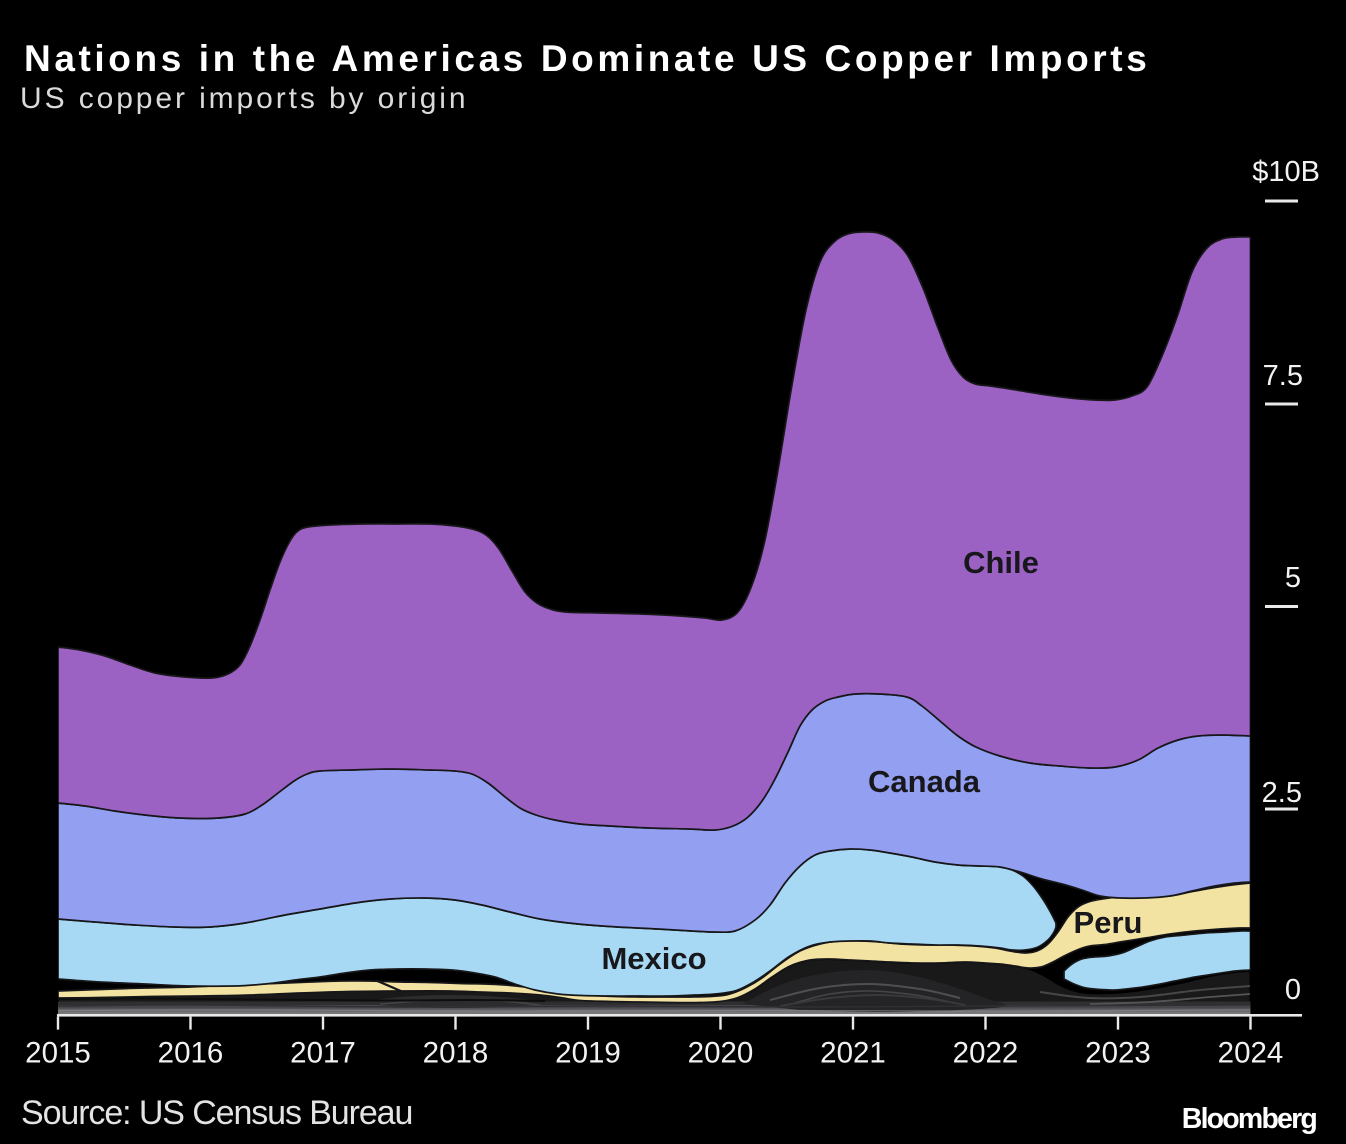 The image size is (1346, 1144). Describe the element at coordinates (1293, 578) in the screenshot. I see `svg-text: 5` at that location.